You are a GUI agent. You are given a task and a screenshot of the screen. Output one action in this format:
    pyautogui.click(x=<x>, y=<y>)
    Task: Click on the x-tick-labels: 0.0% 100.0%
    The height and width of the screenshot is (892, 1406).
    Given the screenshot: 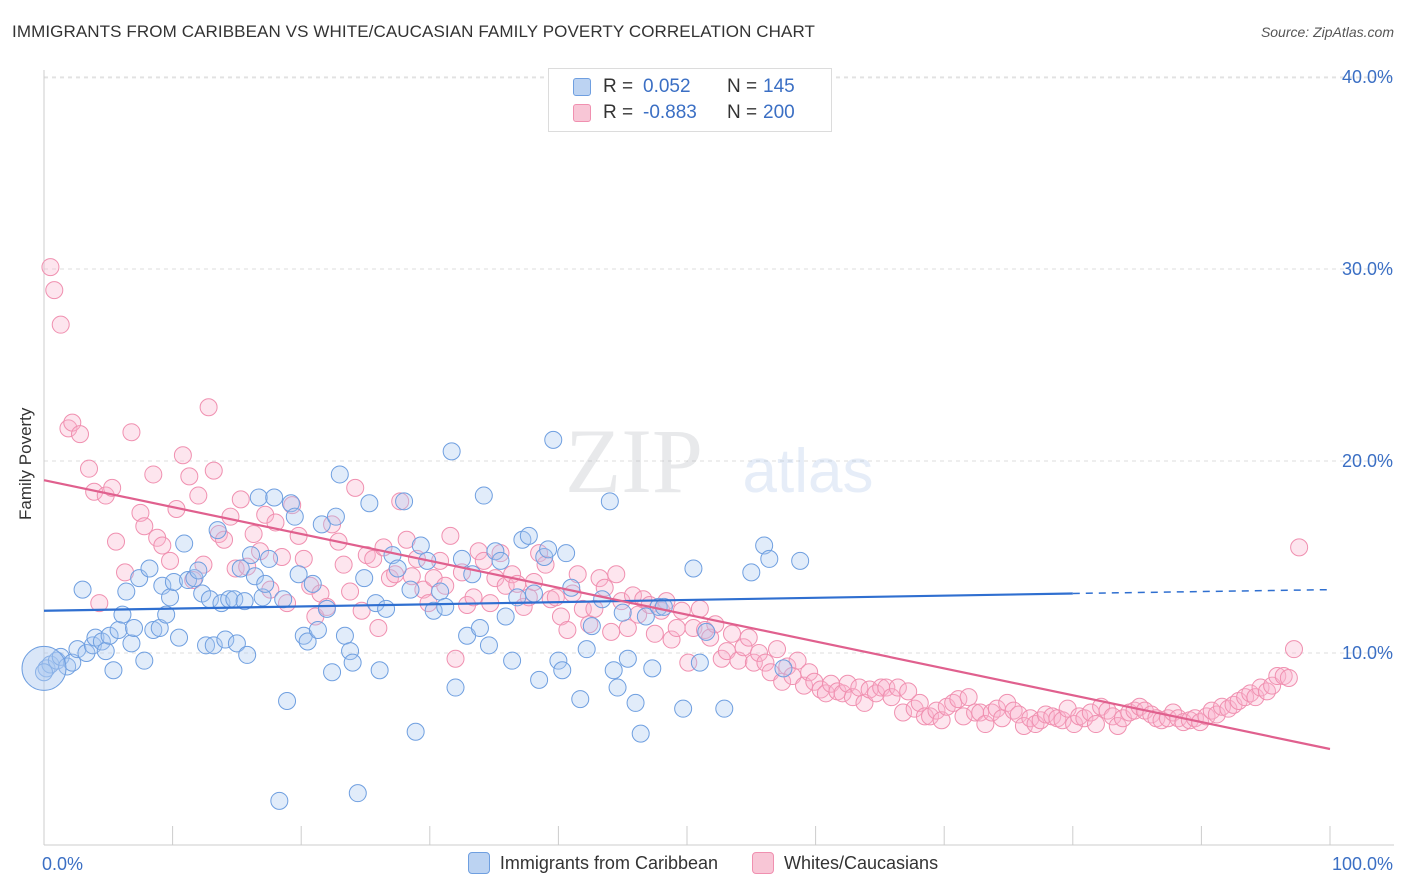 What is the action you would take?
    pyautogui.click(x=717, y=864)
    